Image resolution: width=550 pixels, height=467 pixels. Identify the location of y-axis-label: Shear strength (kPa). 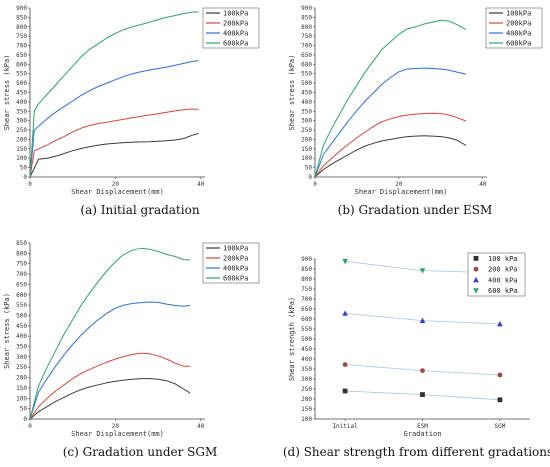
(292, 339).